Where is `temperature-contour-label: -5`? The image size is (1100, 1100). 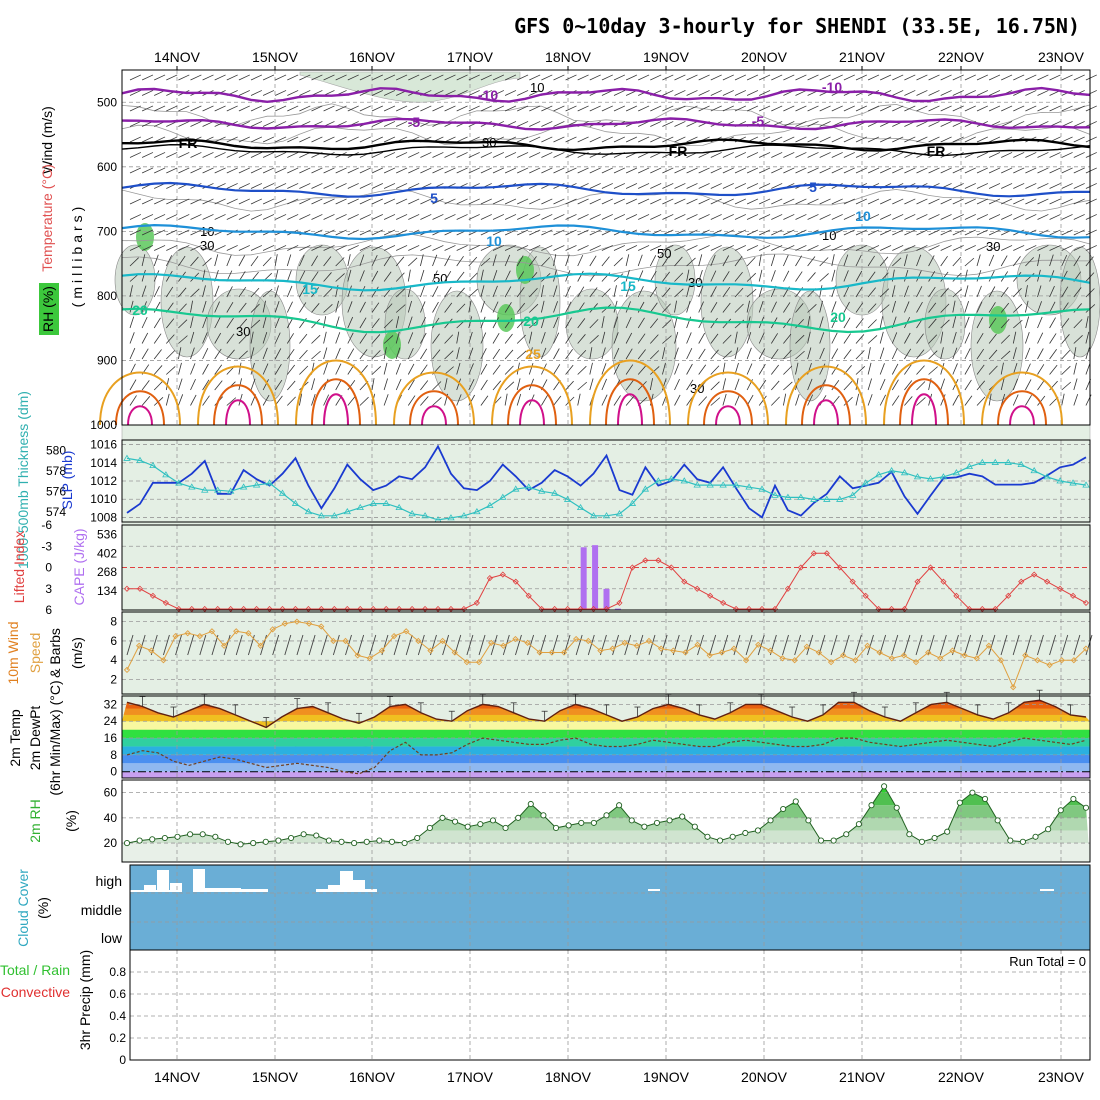 temperature-contour-label: -5 is located at coordinates (758, 121).